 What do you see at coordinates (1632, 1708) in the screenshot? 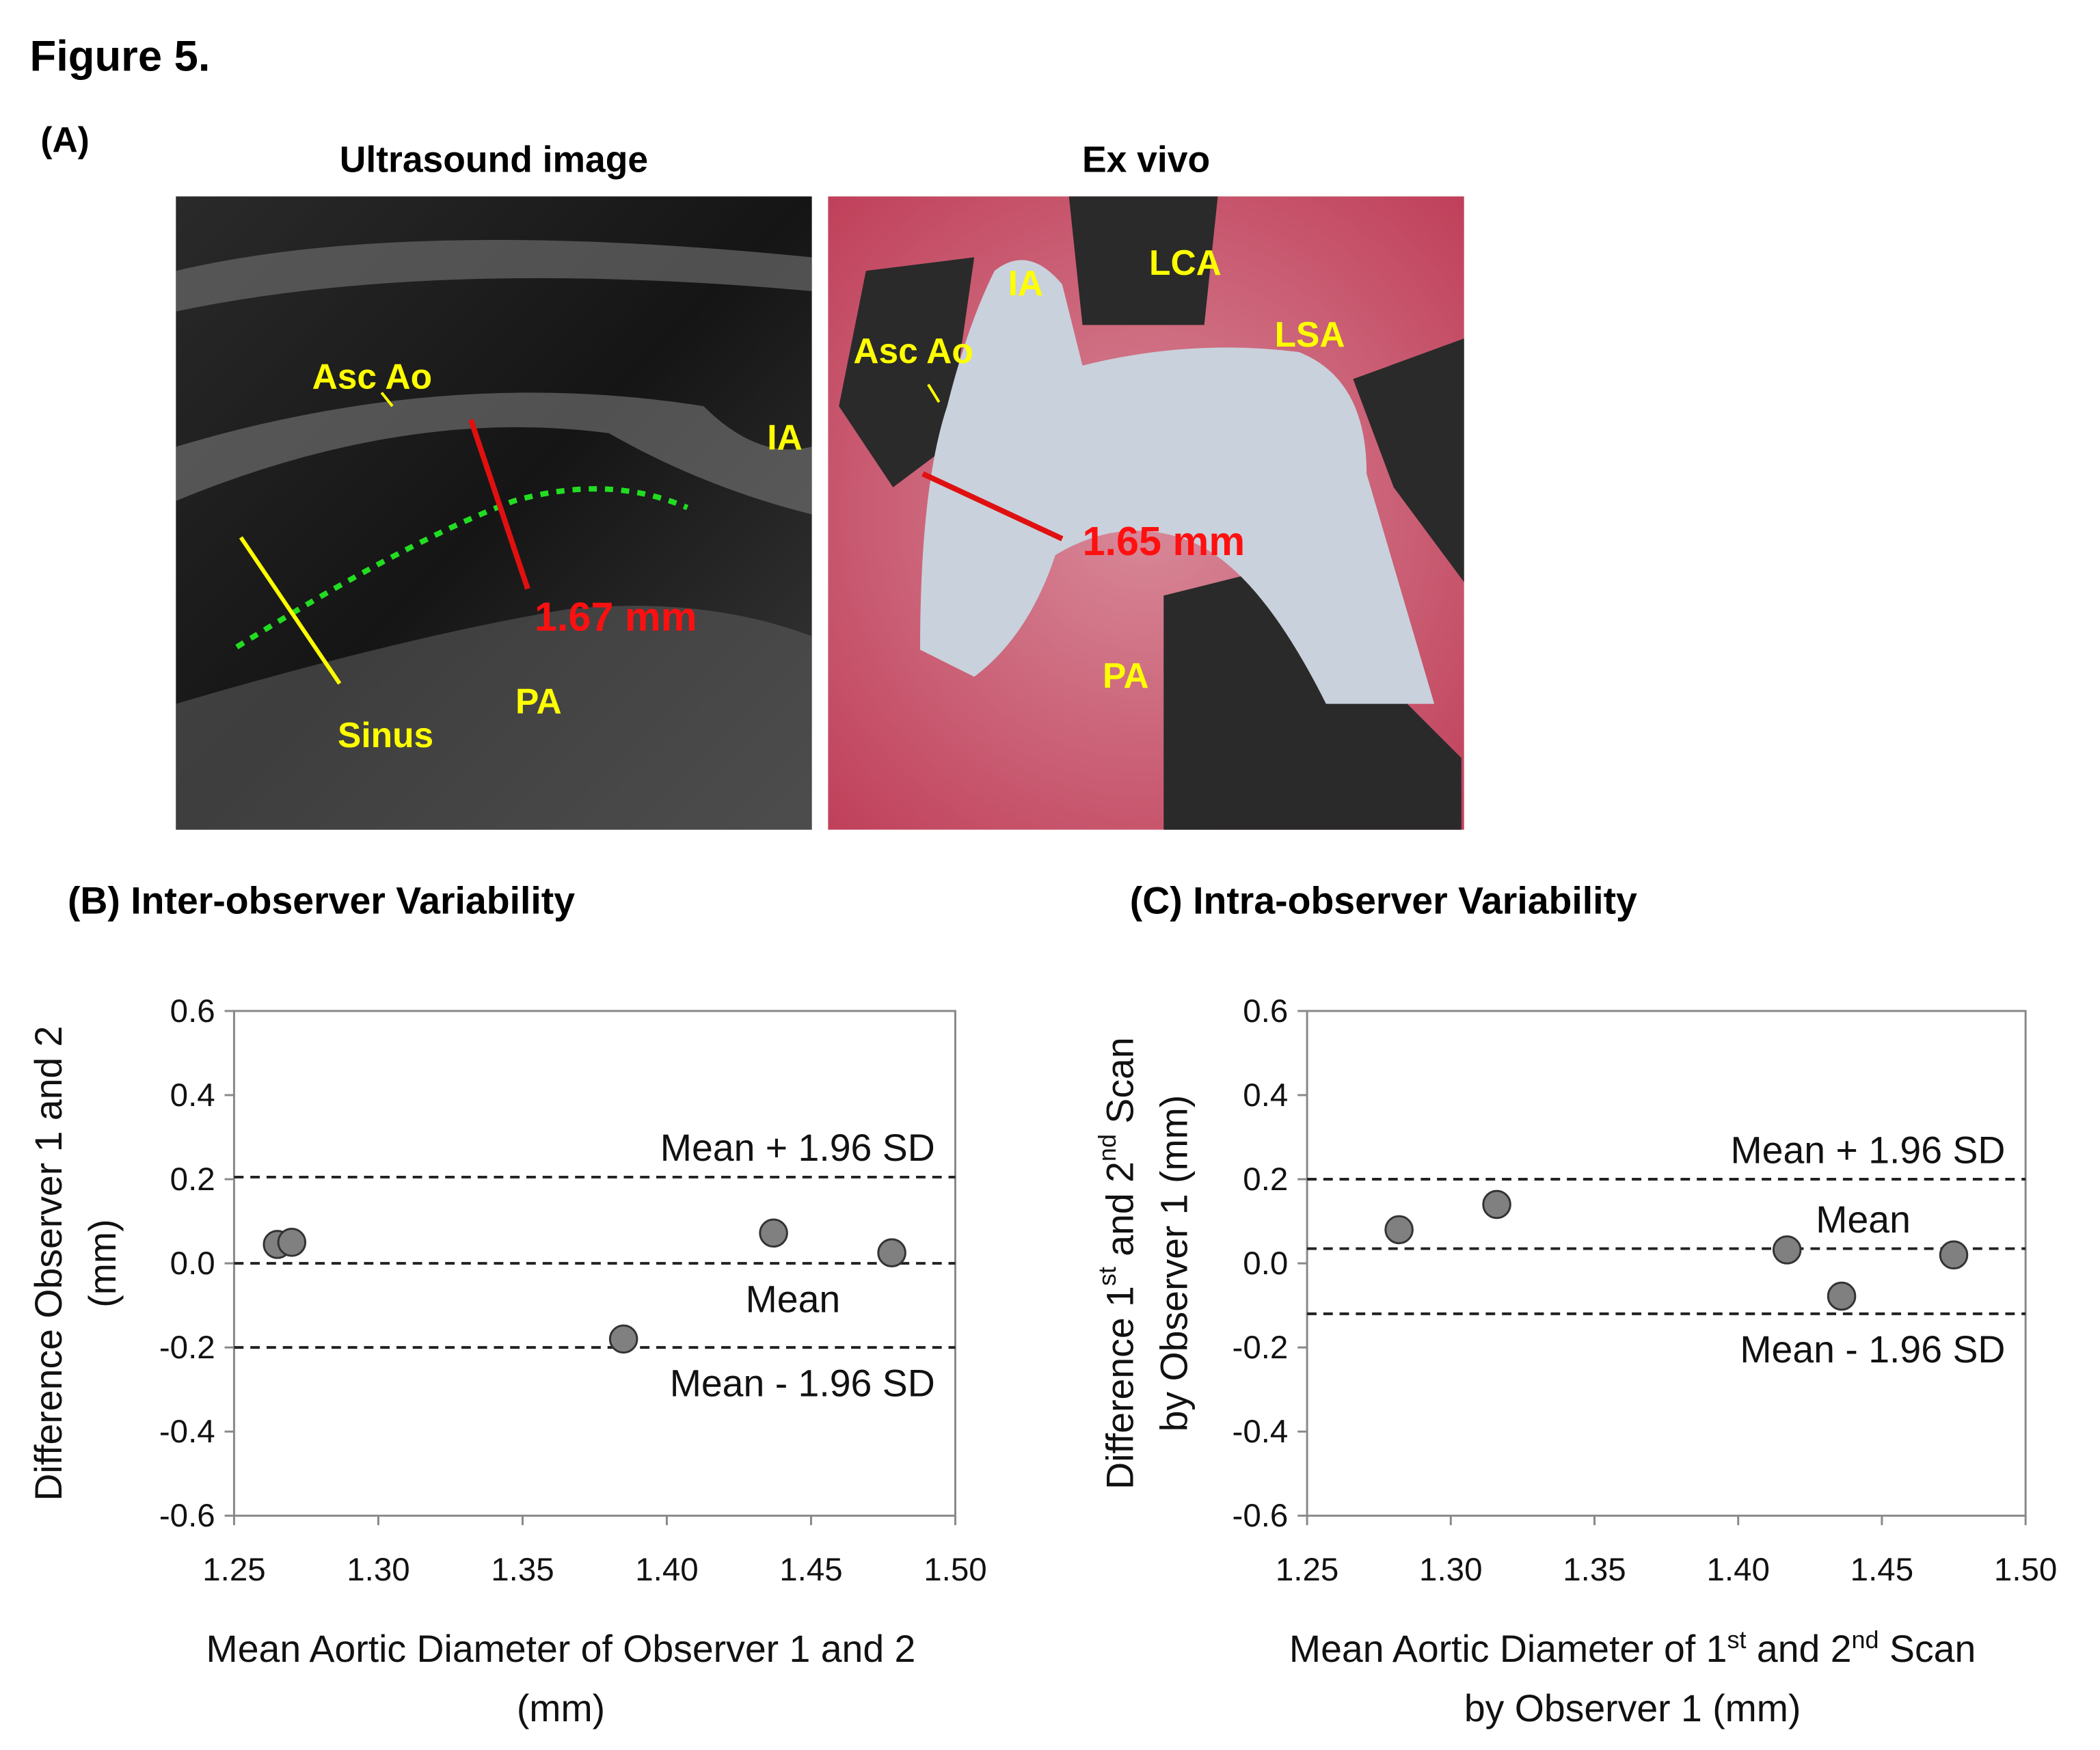
I see `x-axis-title: by Observer 1 (mm)` at bounding box center [1632, 1708].